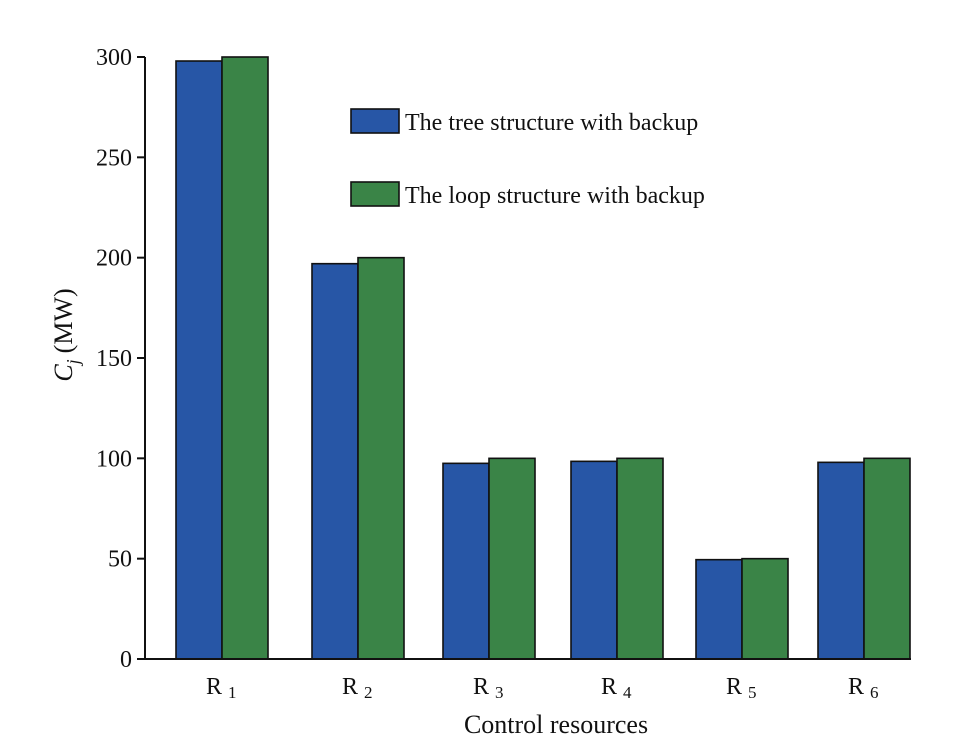  What do you see at coordinates (63, 320) in the screenshot?
I see `y-axis-unit: (MW)` at bounding box center [63, 320].